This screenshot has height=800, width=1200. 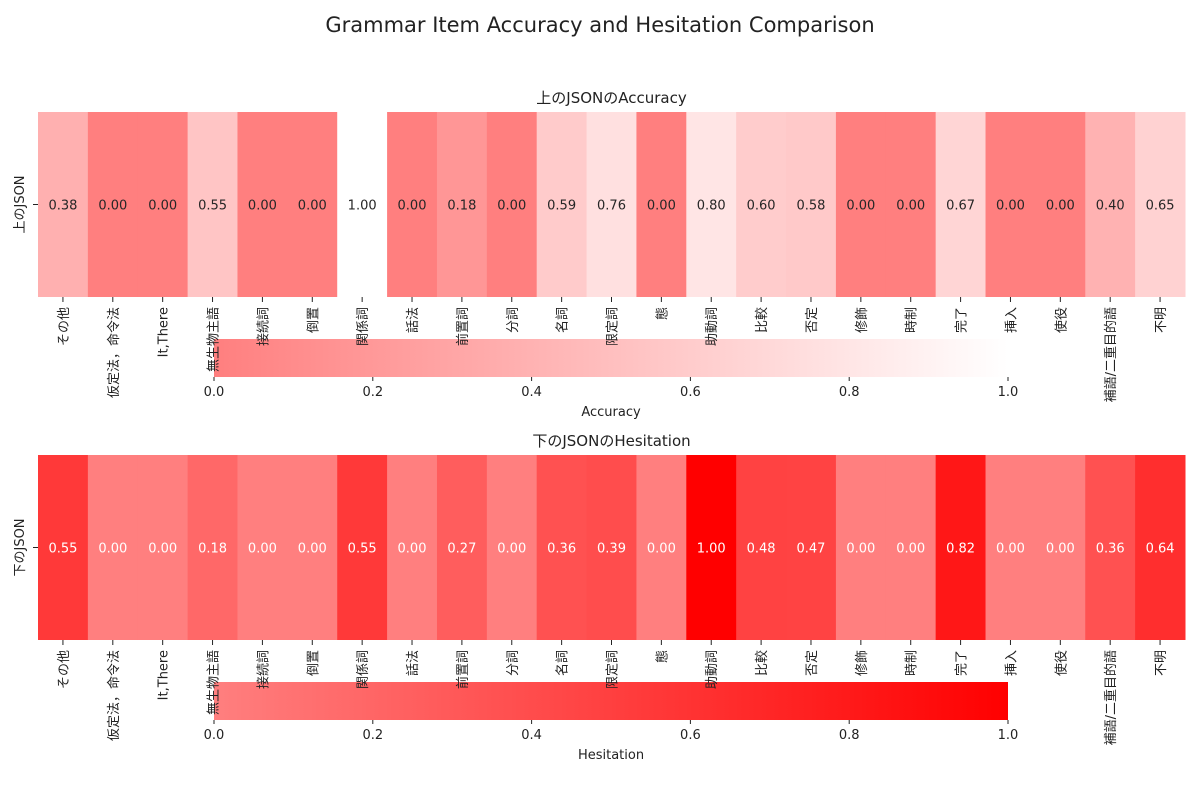 What do you see at coordinates (712, 326) in the screenshot?
I see `x-tick-label: 助動詞` at bounding box center [712, 326].